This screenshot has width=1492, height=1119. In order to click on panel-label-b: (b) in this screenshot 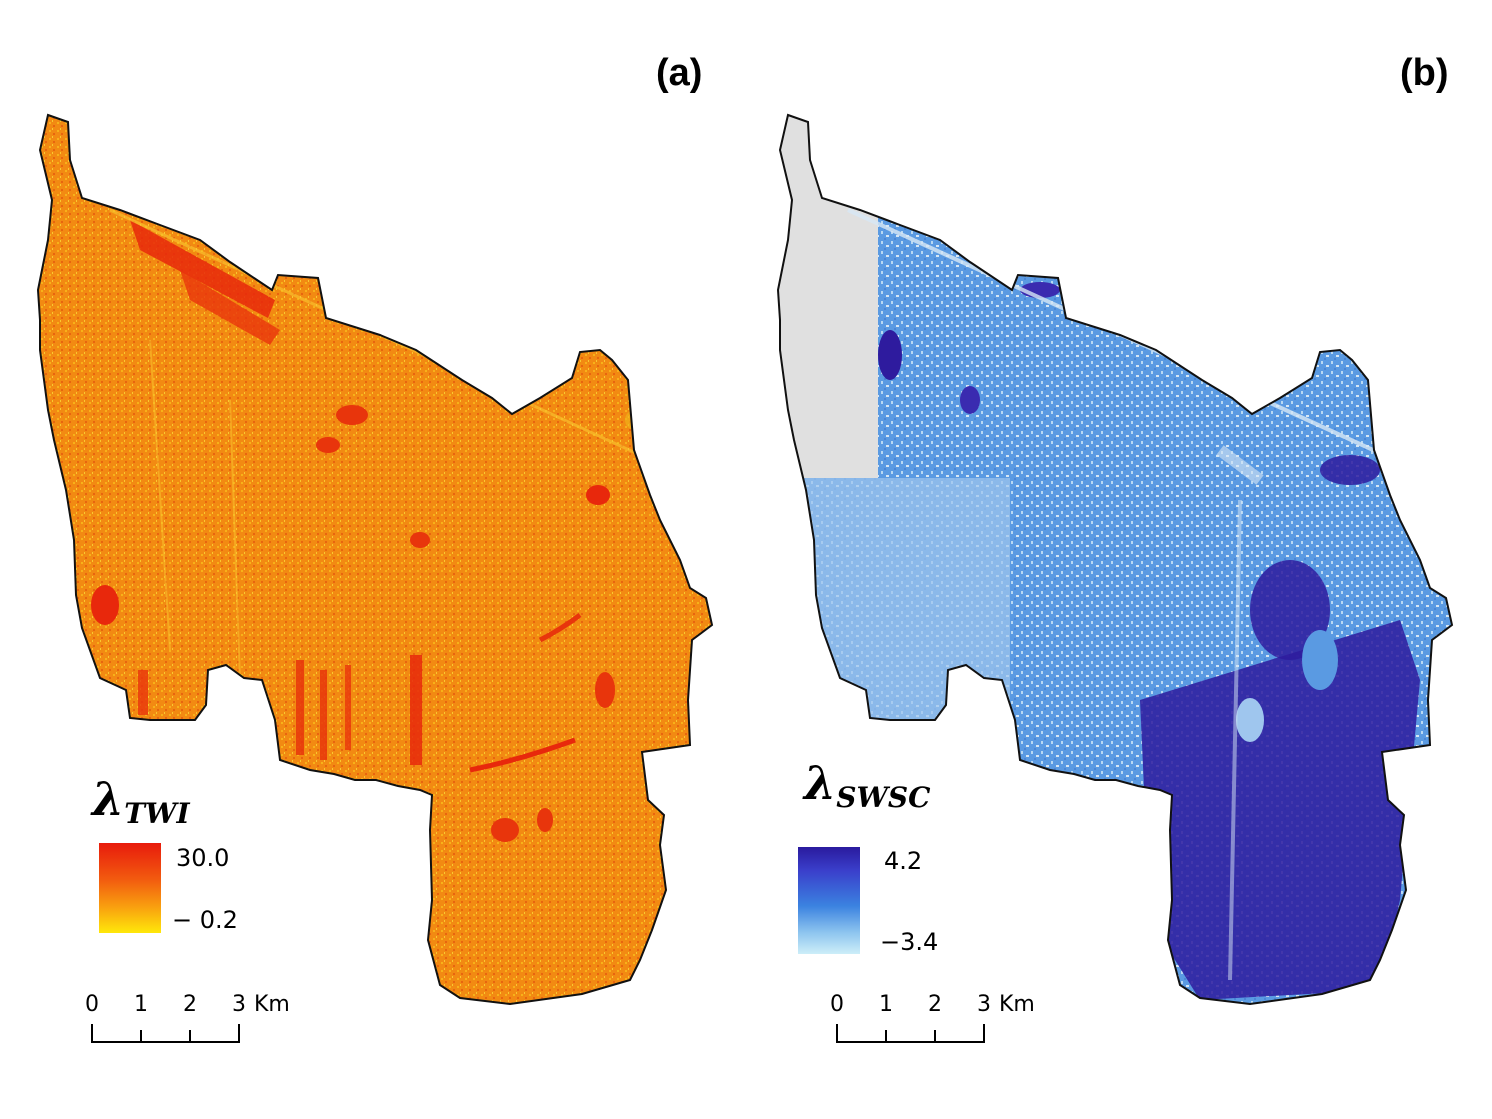, I will do `click(1424, 73)`.